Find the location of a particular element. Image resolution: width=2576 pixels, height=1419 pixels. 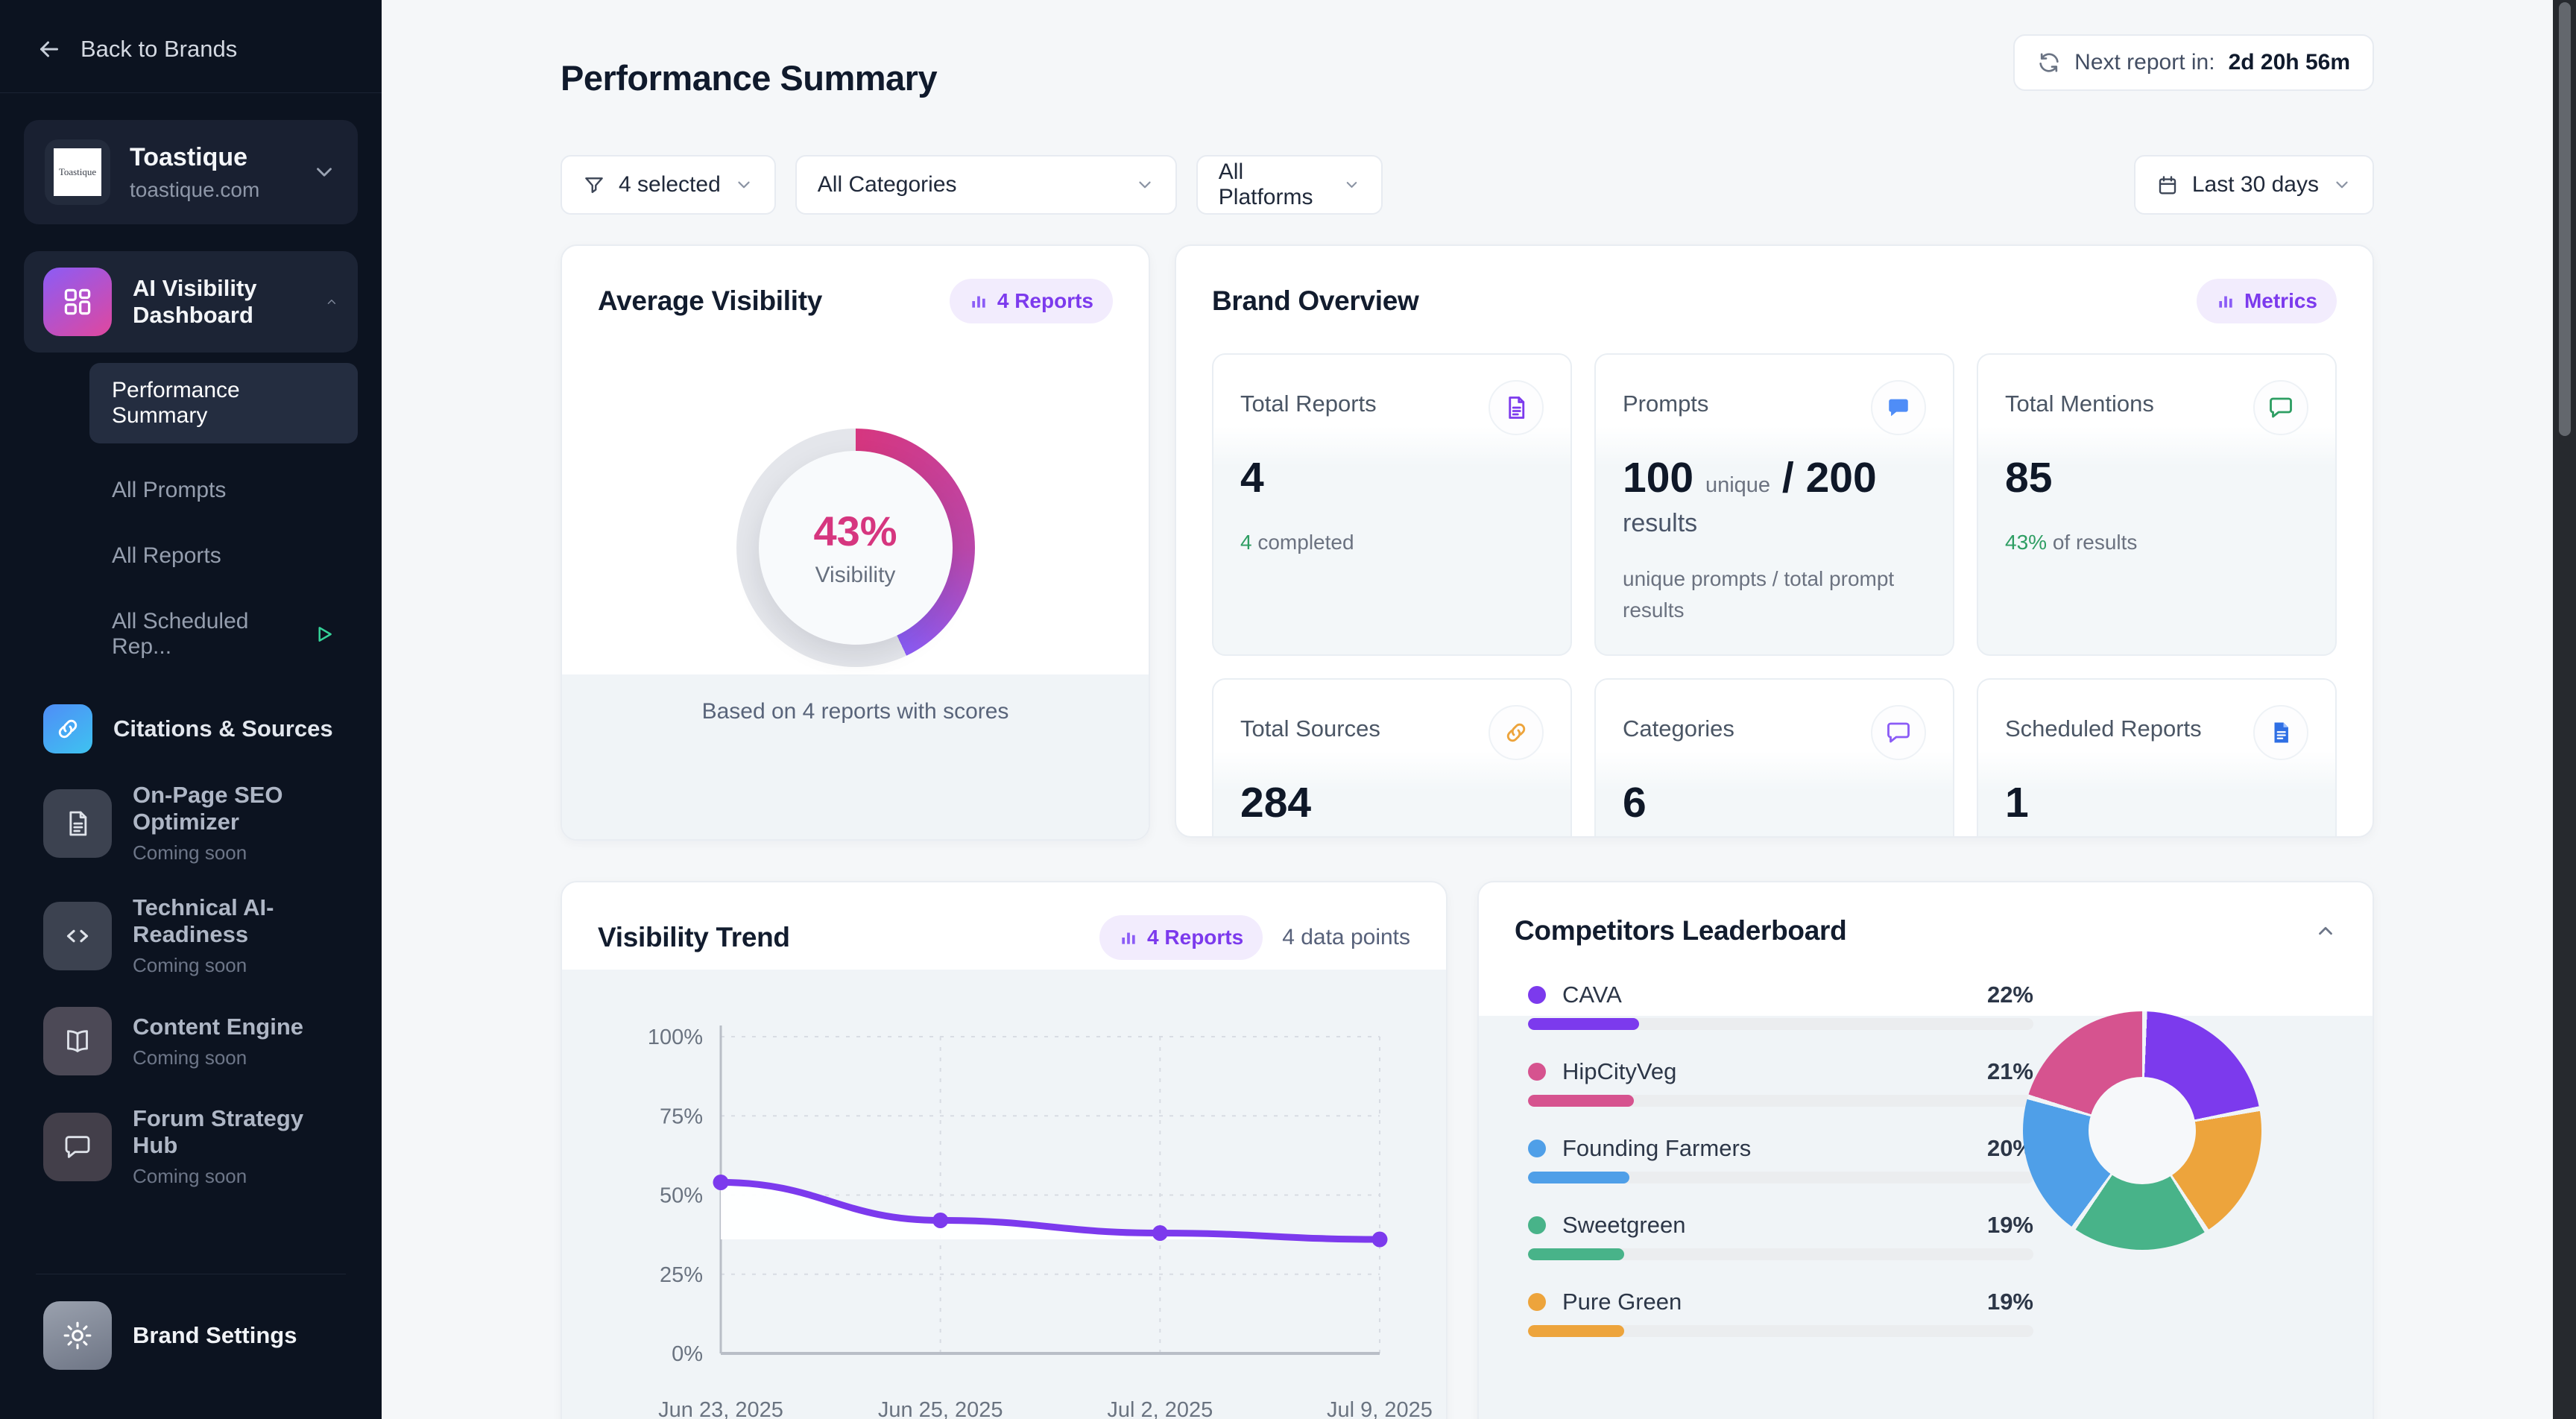

gauge-note: Based on 4 reports with scores is located at coordinates (855, 711).